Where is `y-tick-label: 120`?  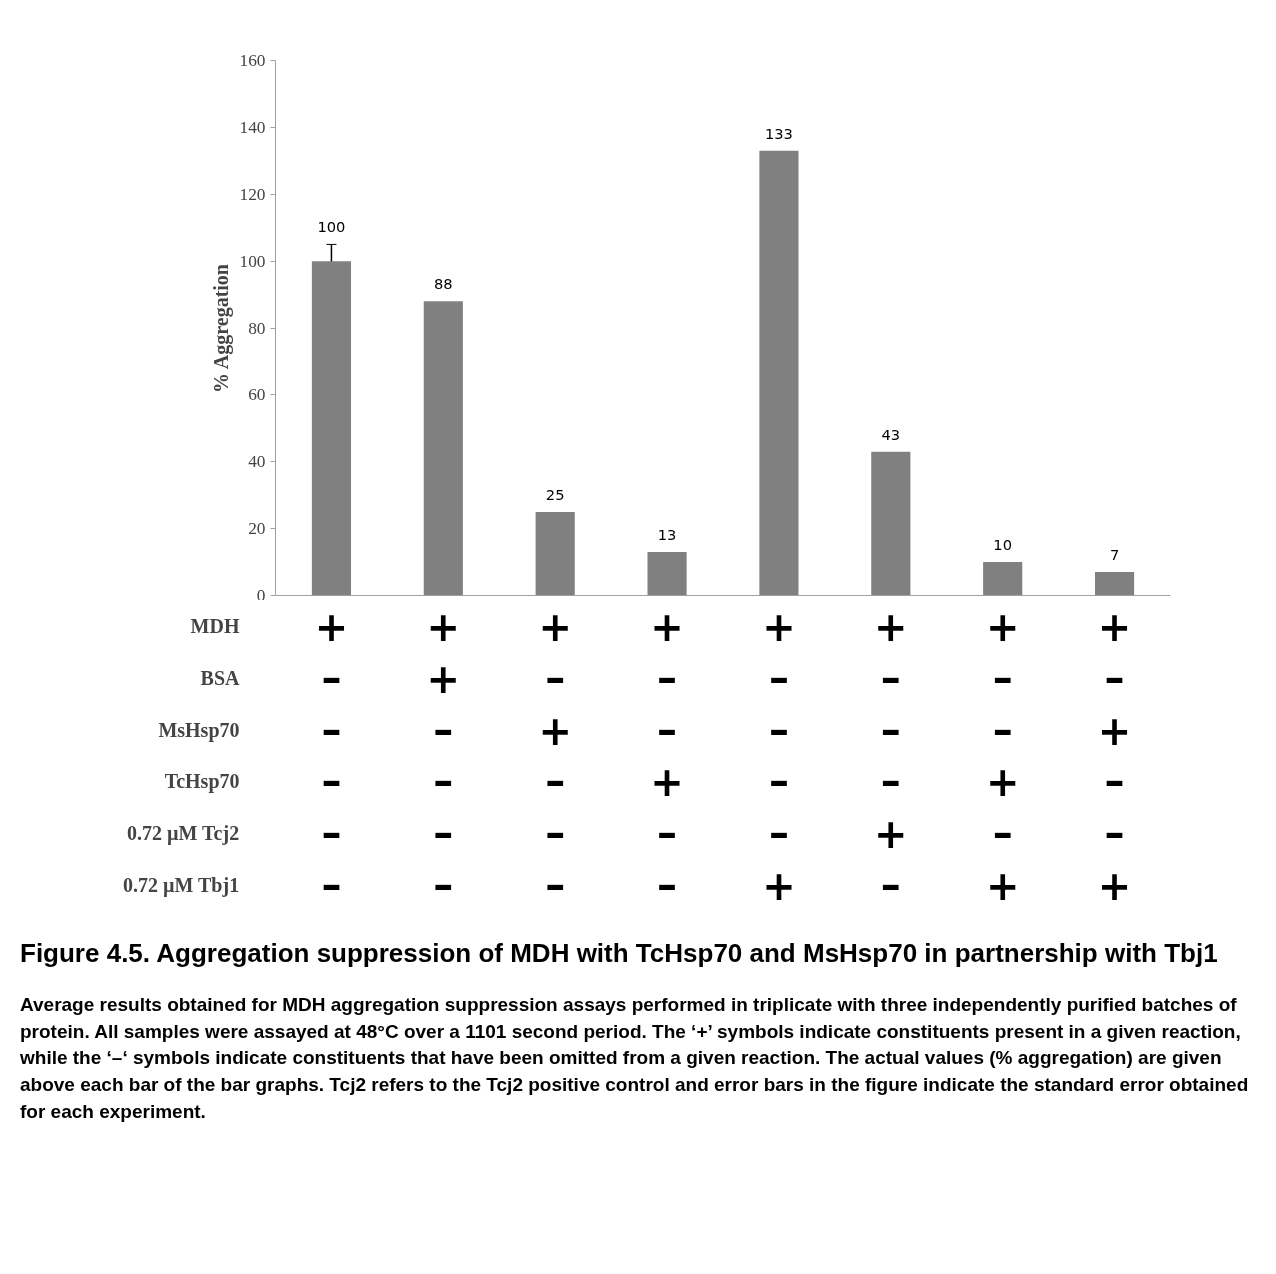
y-tick-label: 120 is located at coordinates (252, 194).